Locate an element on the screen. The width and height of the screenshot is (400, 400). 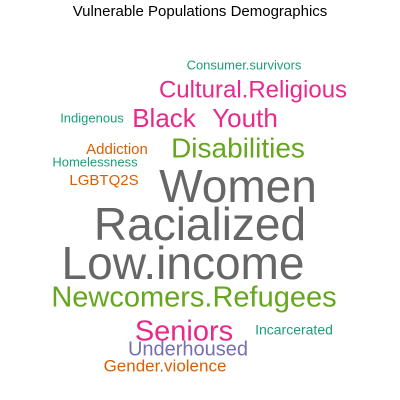
word-women: Women is located at coordinates (238, 186).